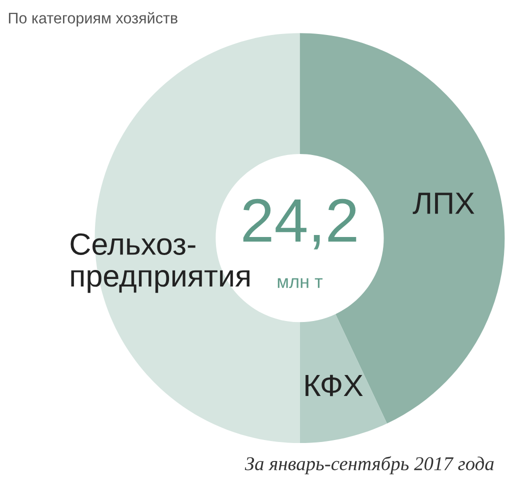  What do you see at coordinates (300, 283) in the screenshot?
I see `text: млн т` at bounding box center [300, 283].